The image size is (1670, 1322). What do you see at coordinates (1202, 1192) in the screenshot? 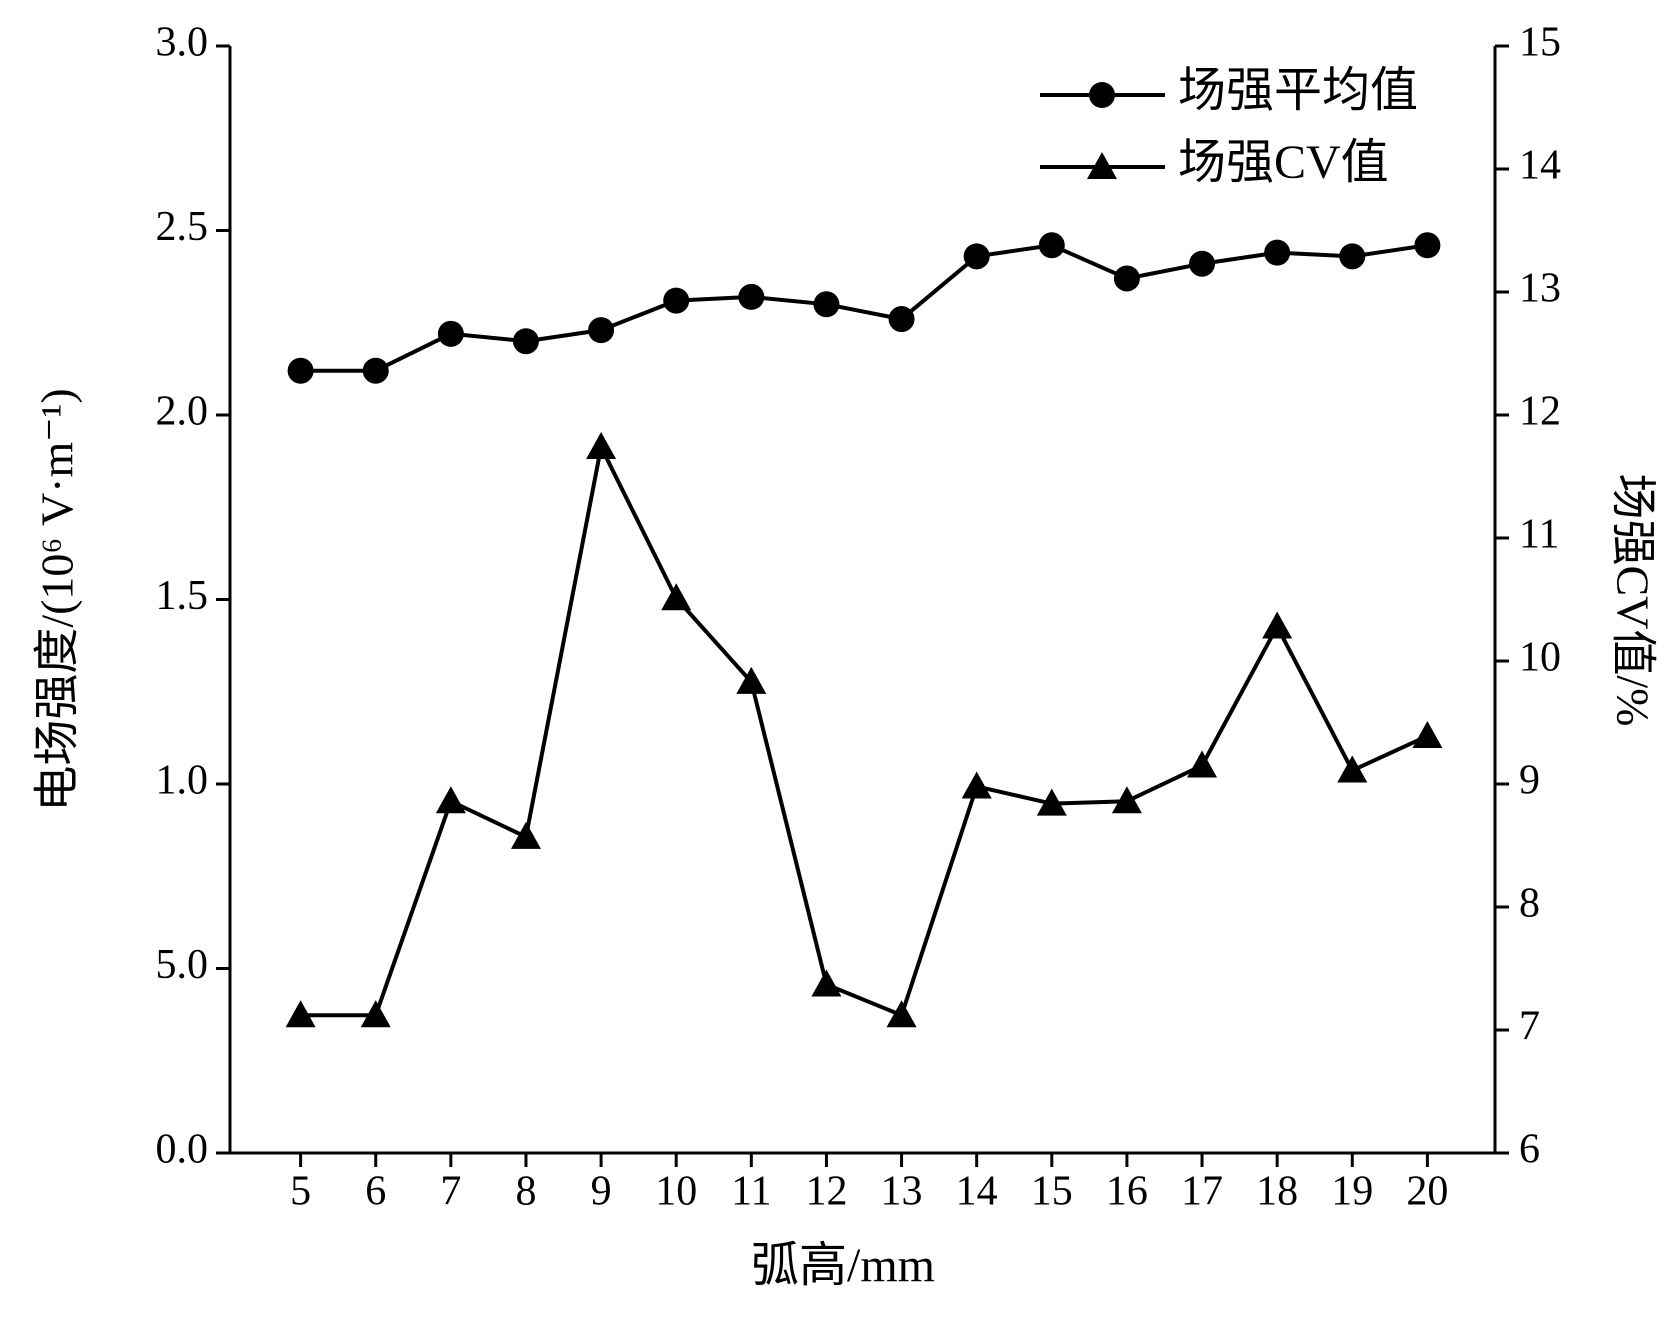
I see `x-tick-label: 17` at bounding box center [1202, 1192].